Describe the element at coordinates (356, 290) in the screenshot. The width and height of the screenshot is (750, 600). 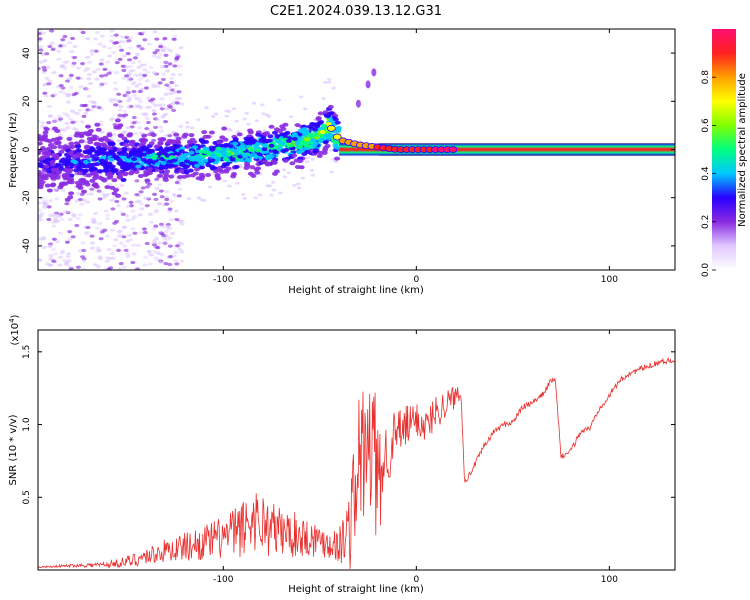
I see `spectrogram-x-label: Height of straight line (km)` at that location.